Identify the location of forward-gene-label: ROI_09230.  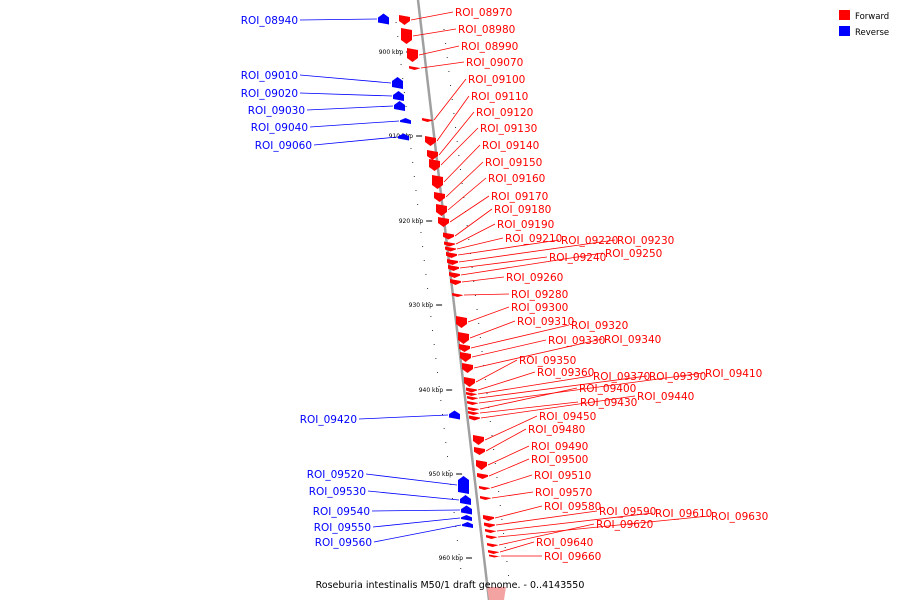
(645, 241).